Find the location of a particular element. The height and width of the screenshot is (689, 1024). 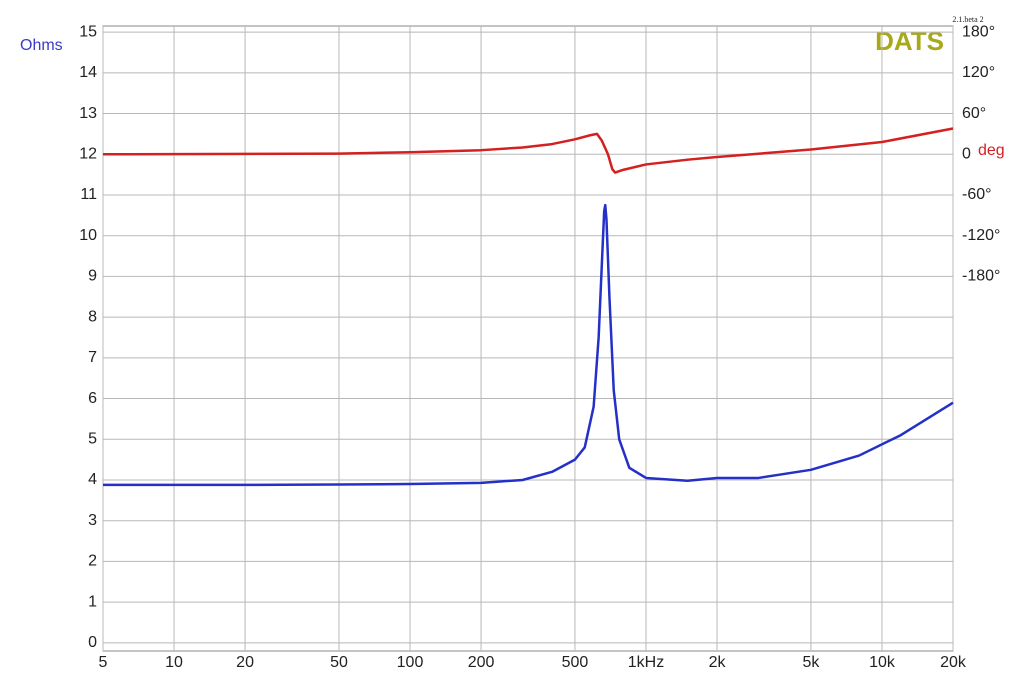

y-tick-label: 6 is located at coordinates (92, 398).